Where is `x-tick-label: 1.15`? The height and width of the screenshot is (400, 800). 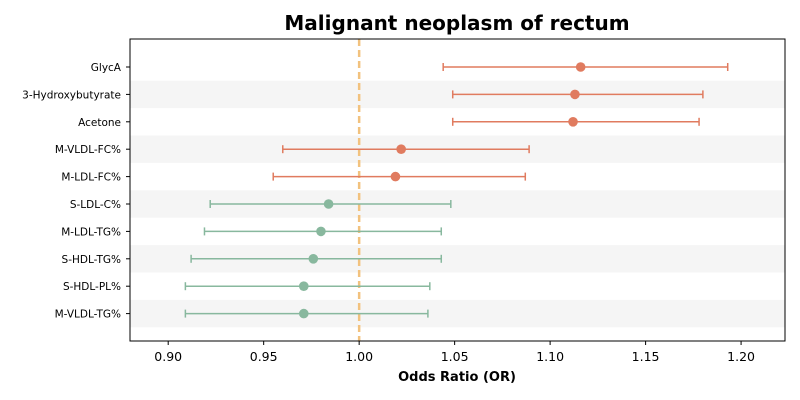 x-tick-label: 1.15 is located at coordinates (646, 356).